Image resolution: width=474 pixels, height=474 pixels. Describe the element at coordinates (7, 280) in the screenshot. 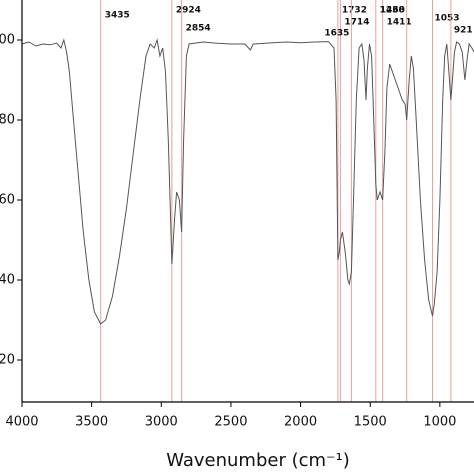

I see `y-tick-label: 40` at that location.